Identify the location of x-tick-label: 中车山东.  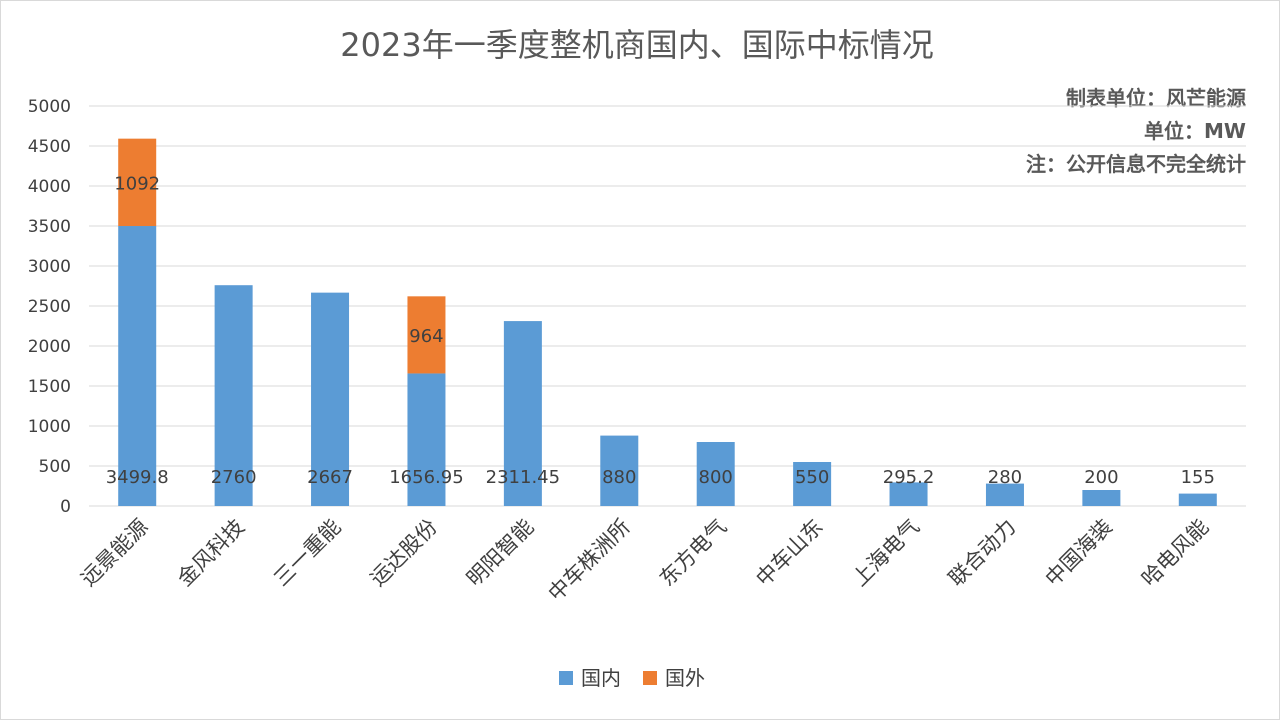
(789, 553).